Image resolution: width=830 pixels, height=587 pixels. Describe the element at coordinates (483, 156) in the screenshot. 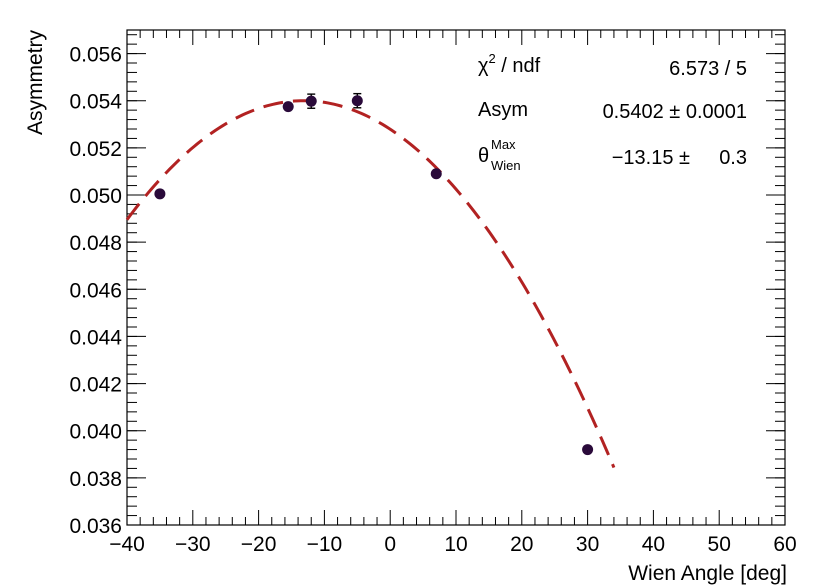

I see `stat-theta-label: θ` at that location.